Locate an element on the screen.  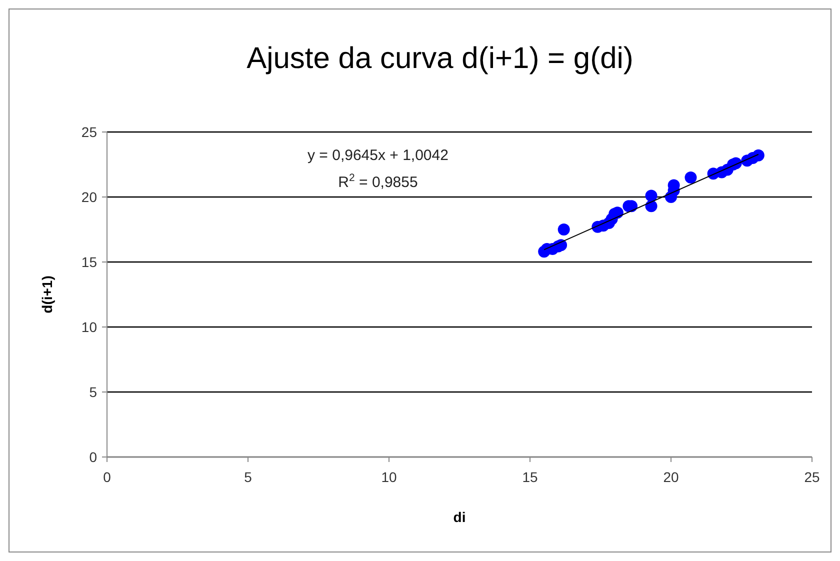
annotation: R$^{2}$ = 0,9855 is located at coordinates (378, 181).